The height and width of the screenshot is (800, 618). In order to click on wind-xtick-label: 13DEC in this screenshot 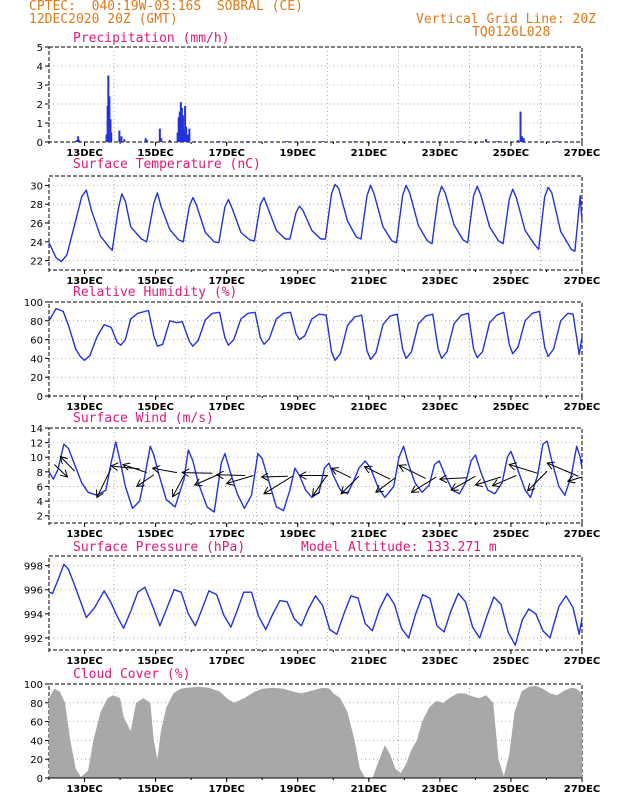, I will do `click(84, 534)`.